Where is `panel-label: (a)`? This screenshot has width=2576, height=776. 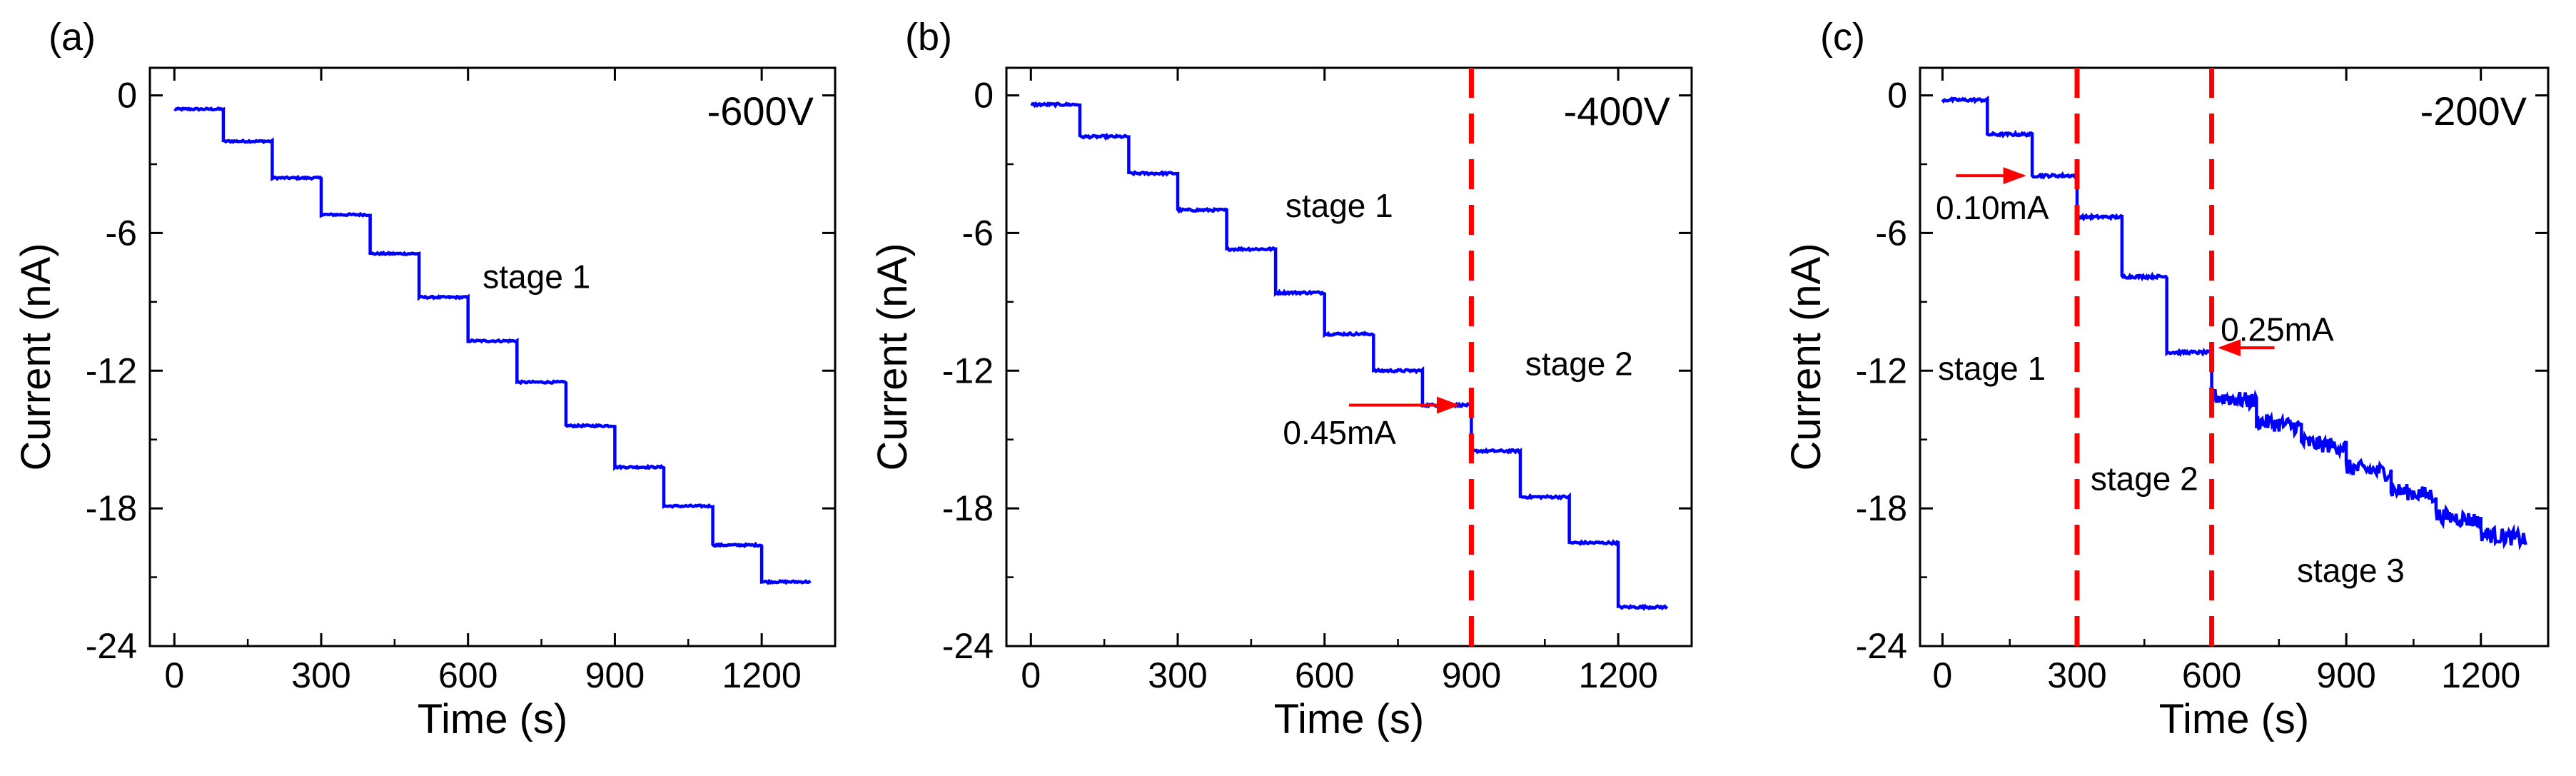 panel-label: (a) is located at coordinates (72, 37).